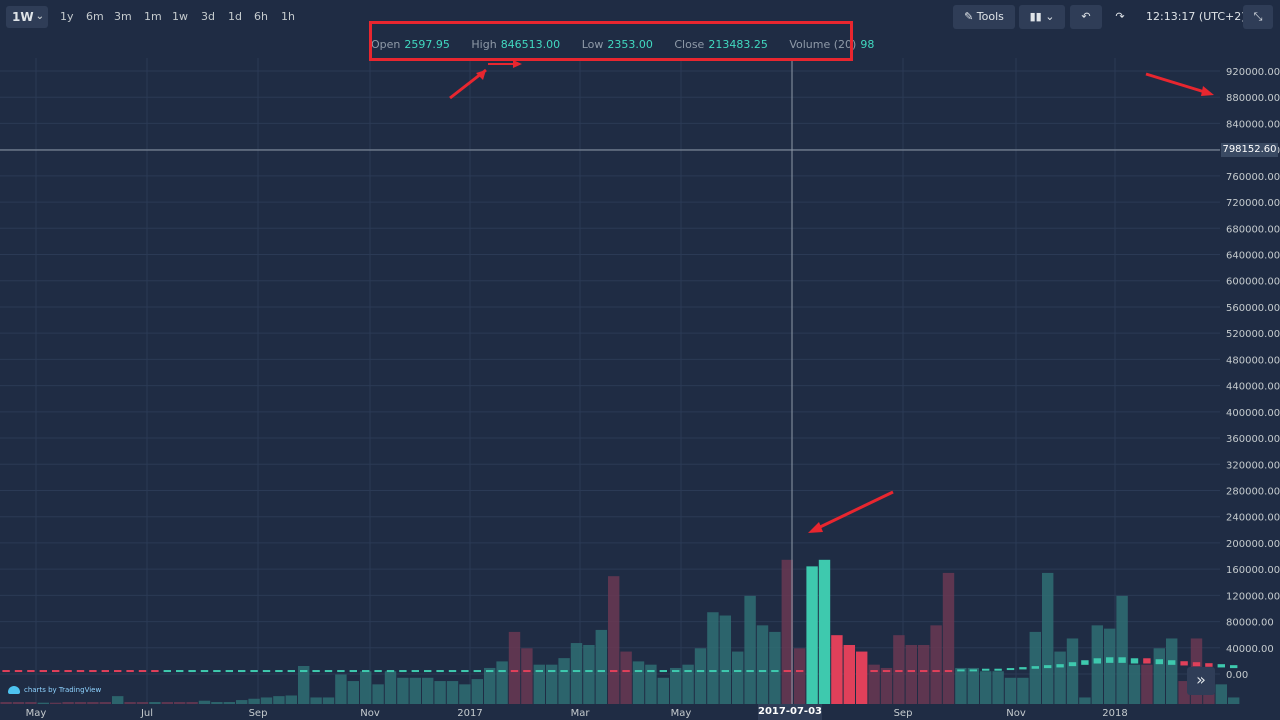 The image size is (1280, 720). What do you see at coordinates (1177, 83) in the screenshot?
I see `annotation-arrow-axis` at bounding box center [1177, 83].